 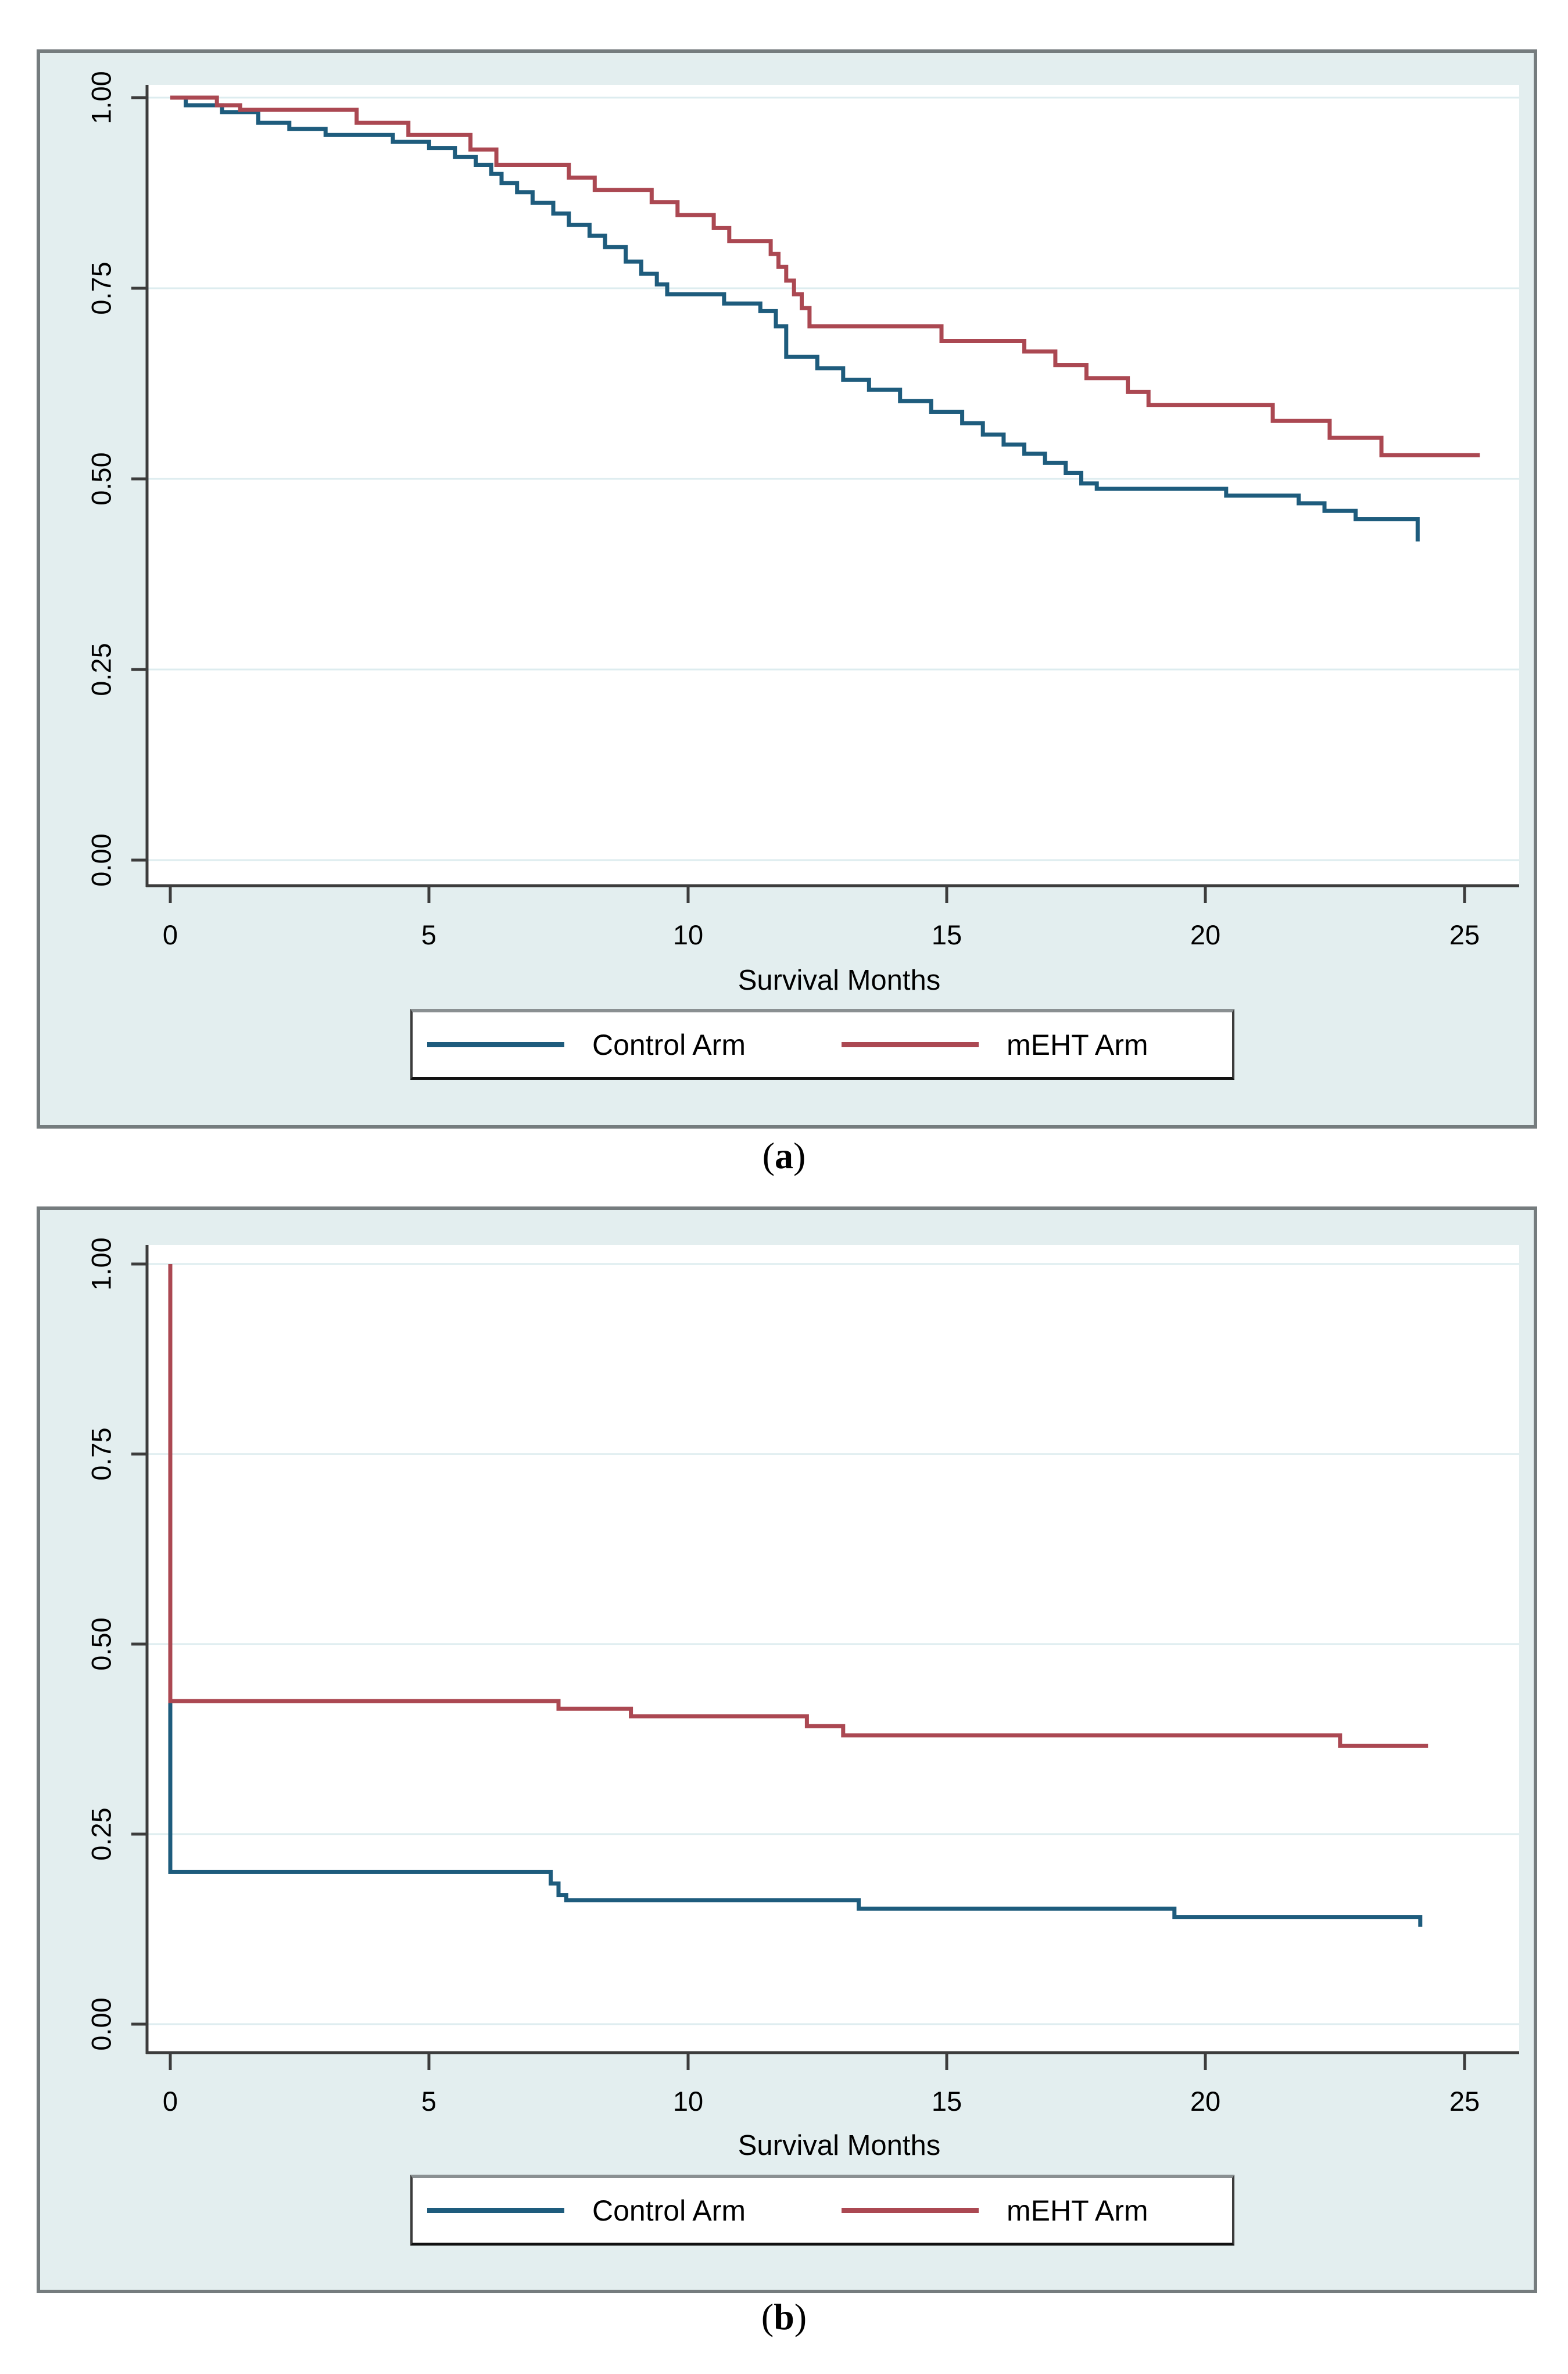 I want to click on caption-letter: b, so click(x=784, y=2316).